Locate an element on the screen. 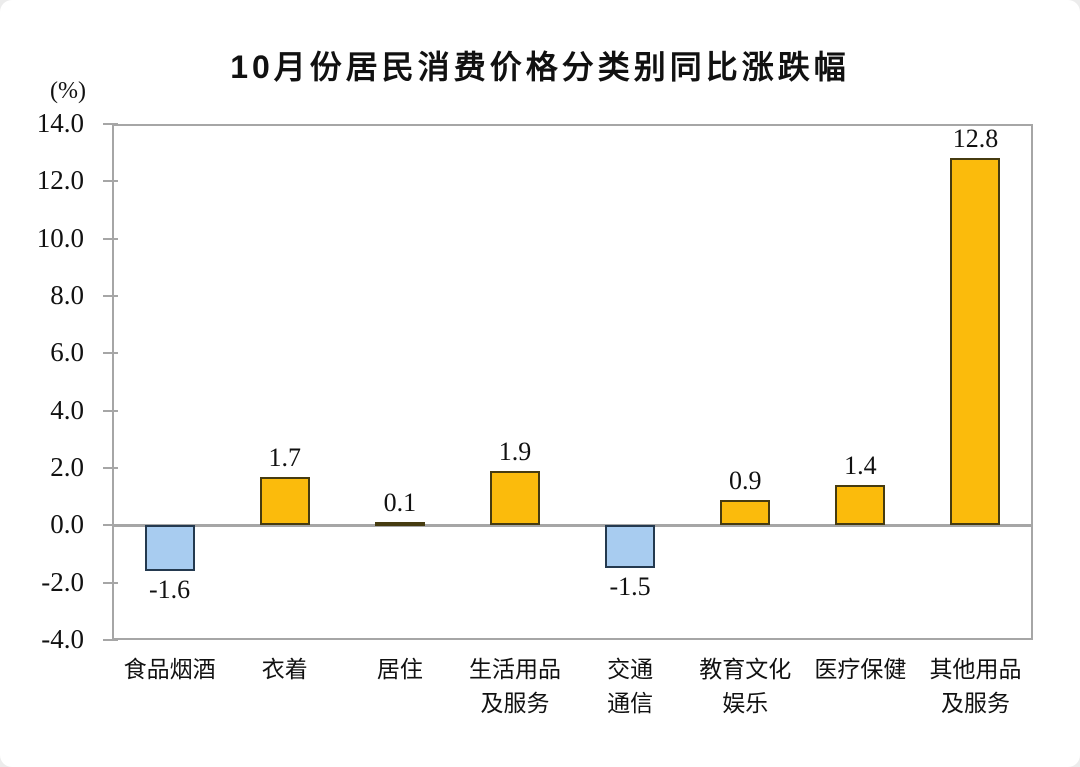 The height and width of the screenshot is (767, 1080). category-label: 食品烟酒 is located at coordinates (169, 669).